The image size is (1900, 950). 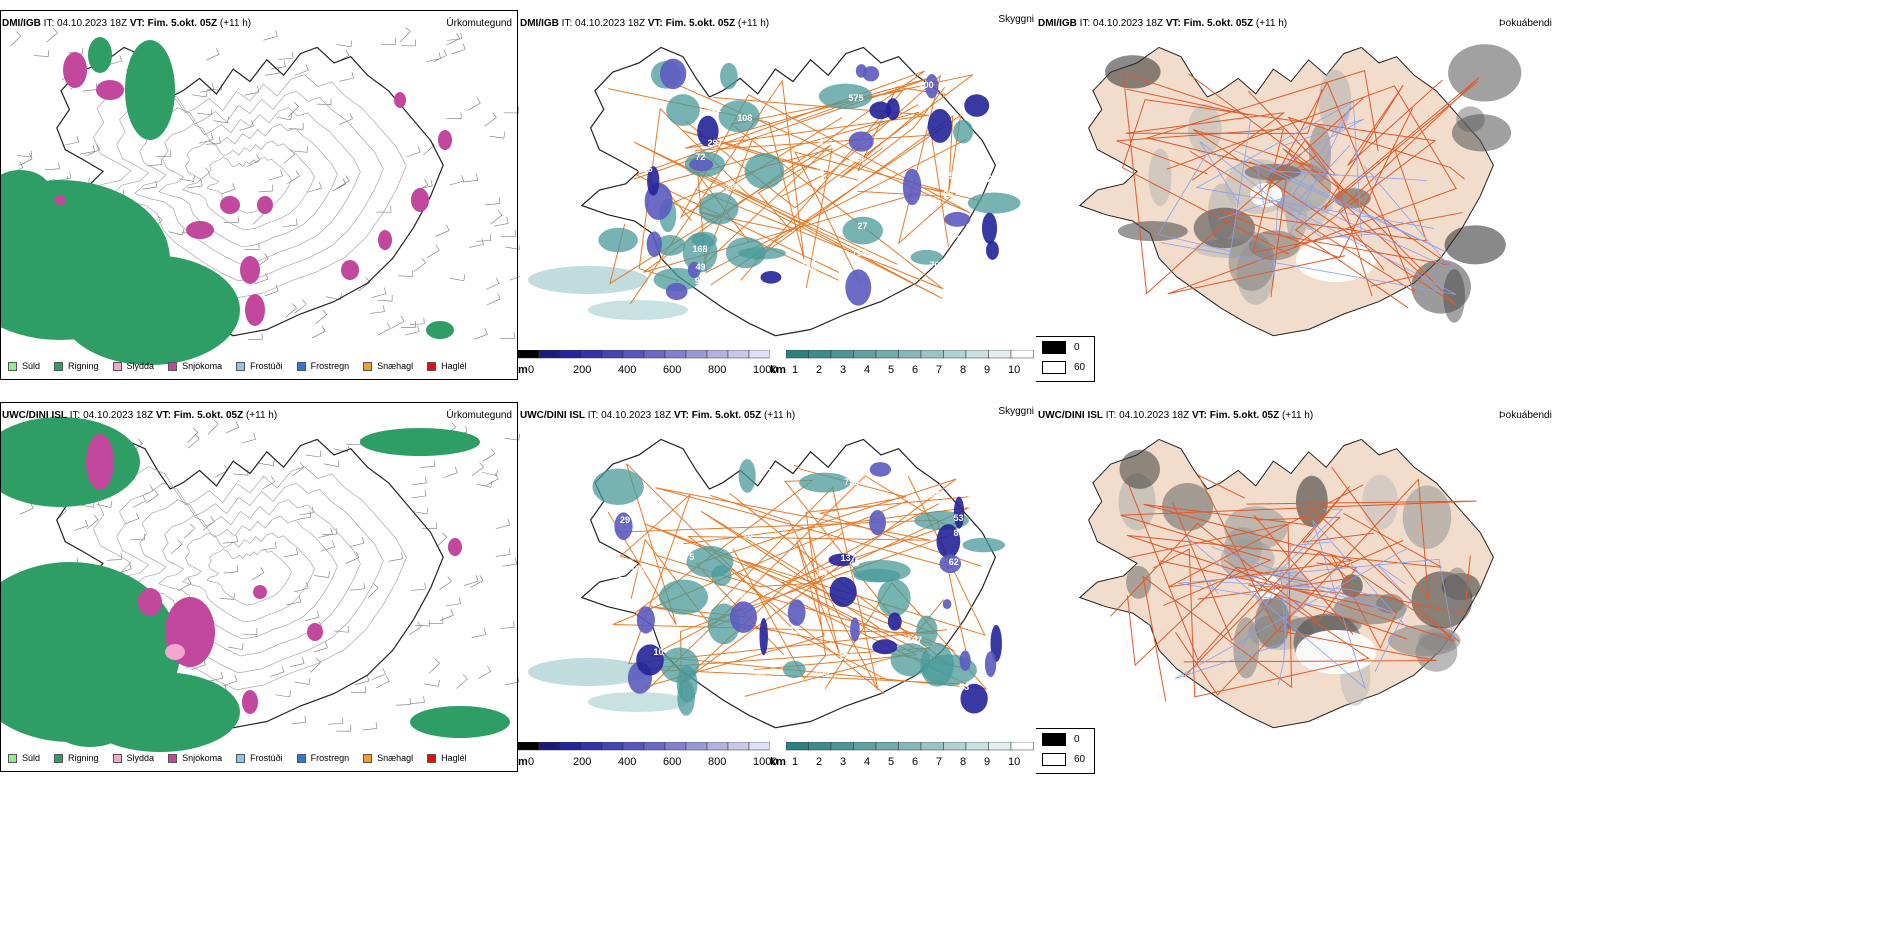 I want to click on cloud-base-label: 265, so click(x=995, y=613).